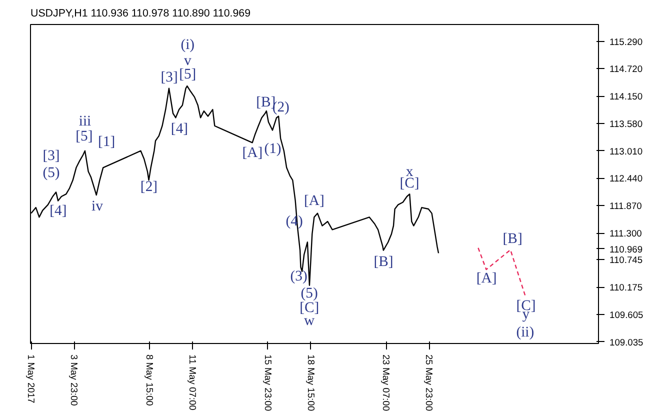 This screenshot has height=414, width=646. I want to click on annotation: iv, so click(97, 206).